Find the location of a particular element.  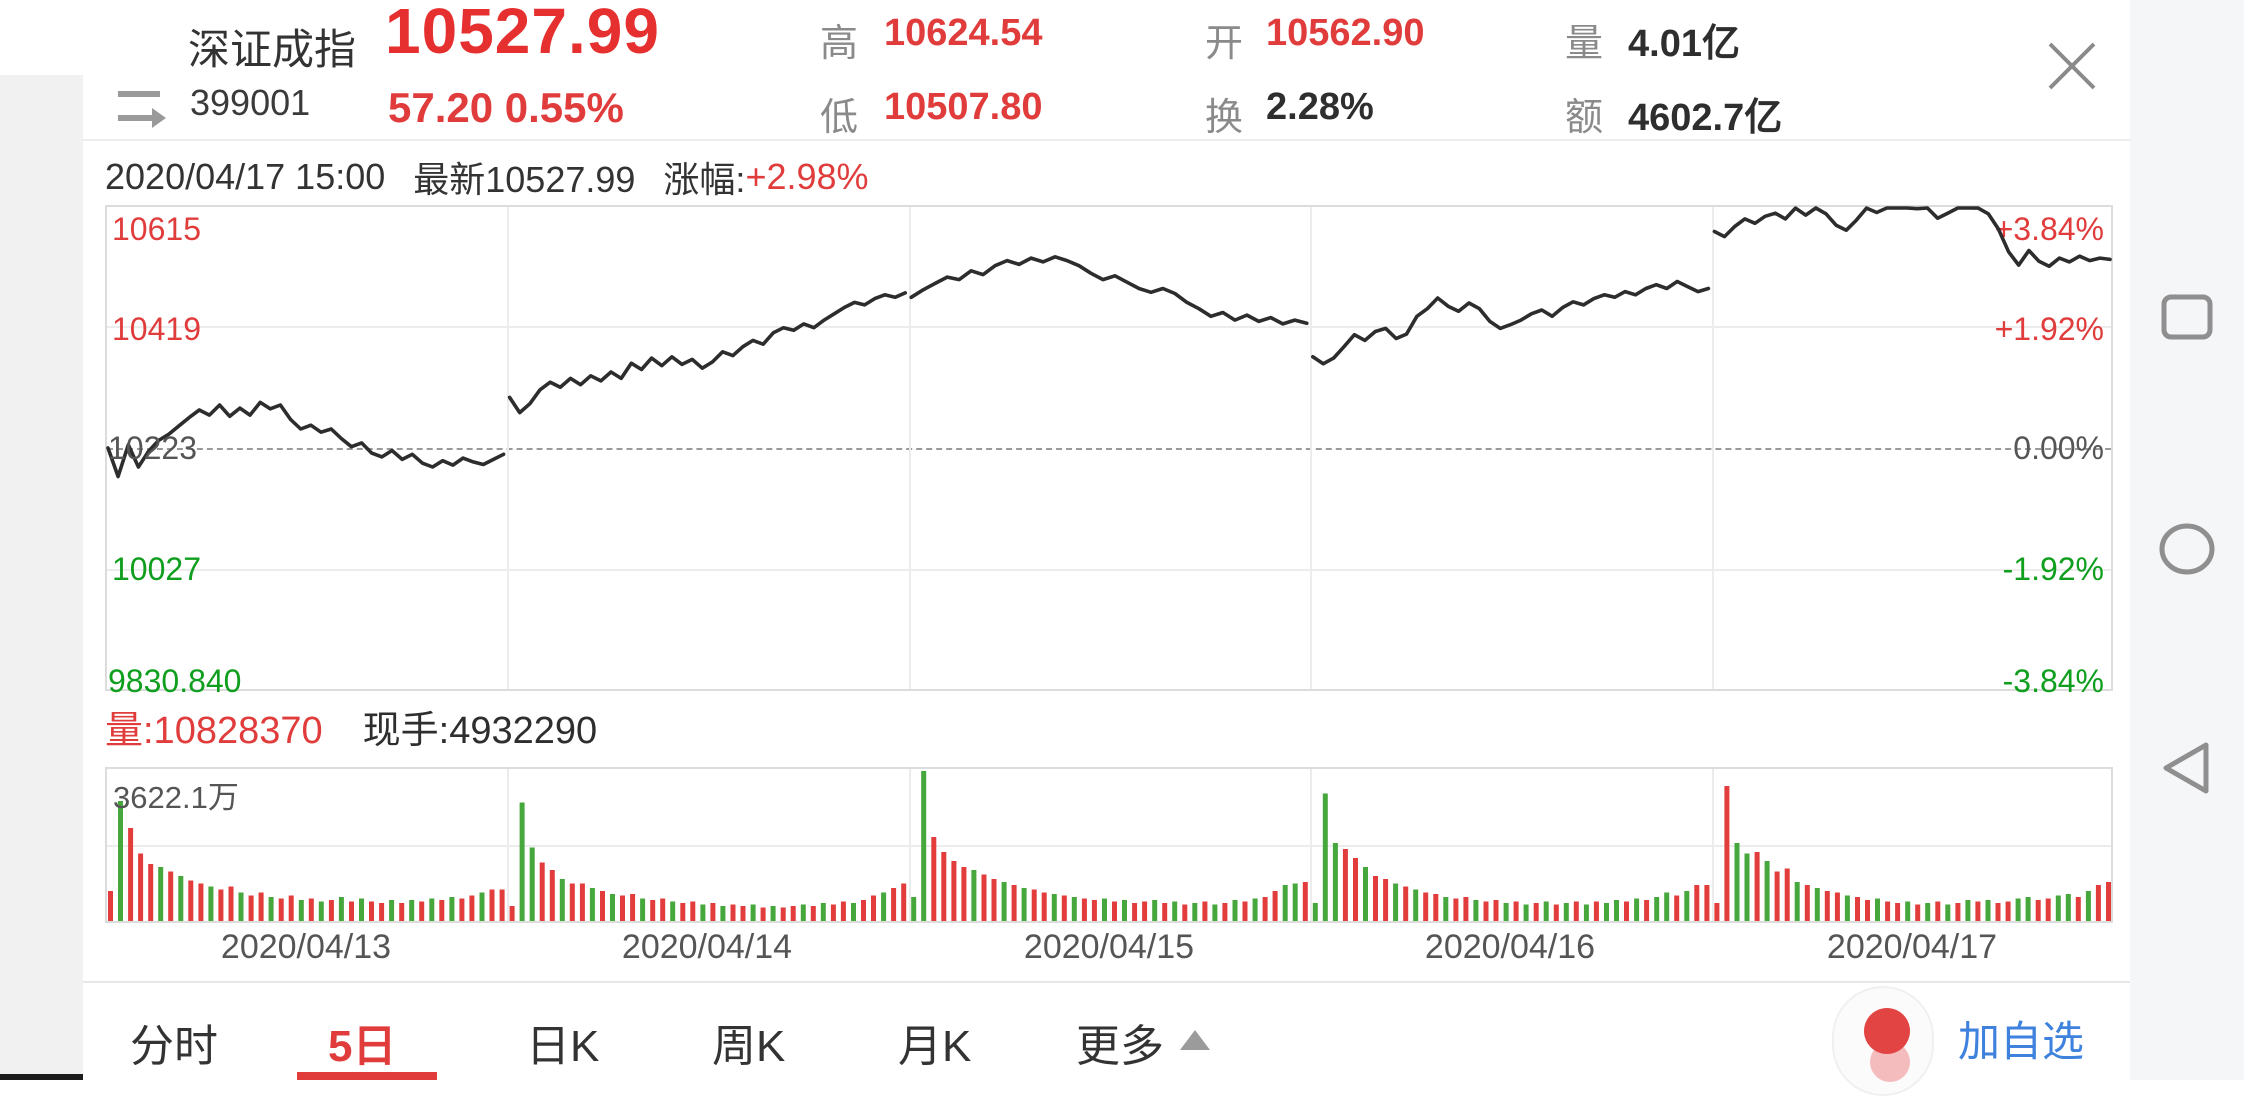

close-icon is located at coordinates (2072, 66).